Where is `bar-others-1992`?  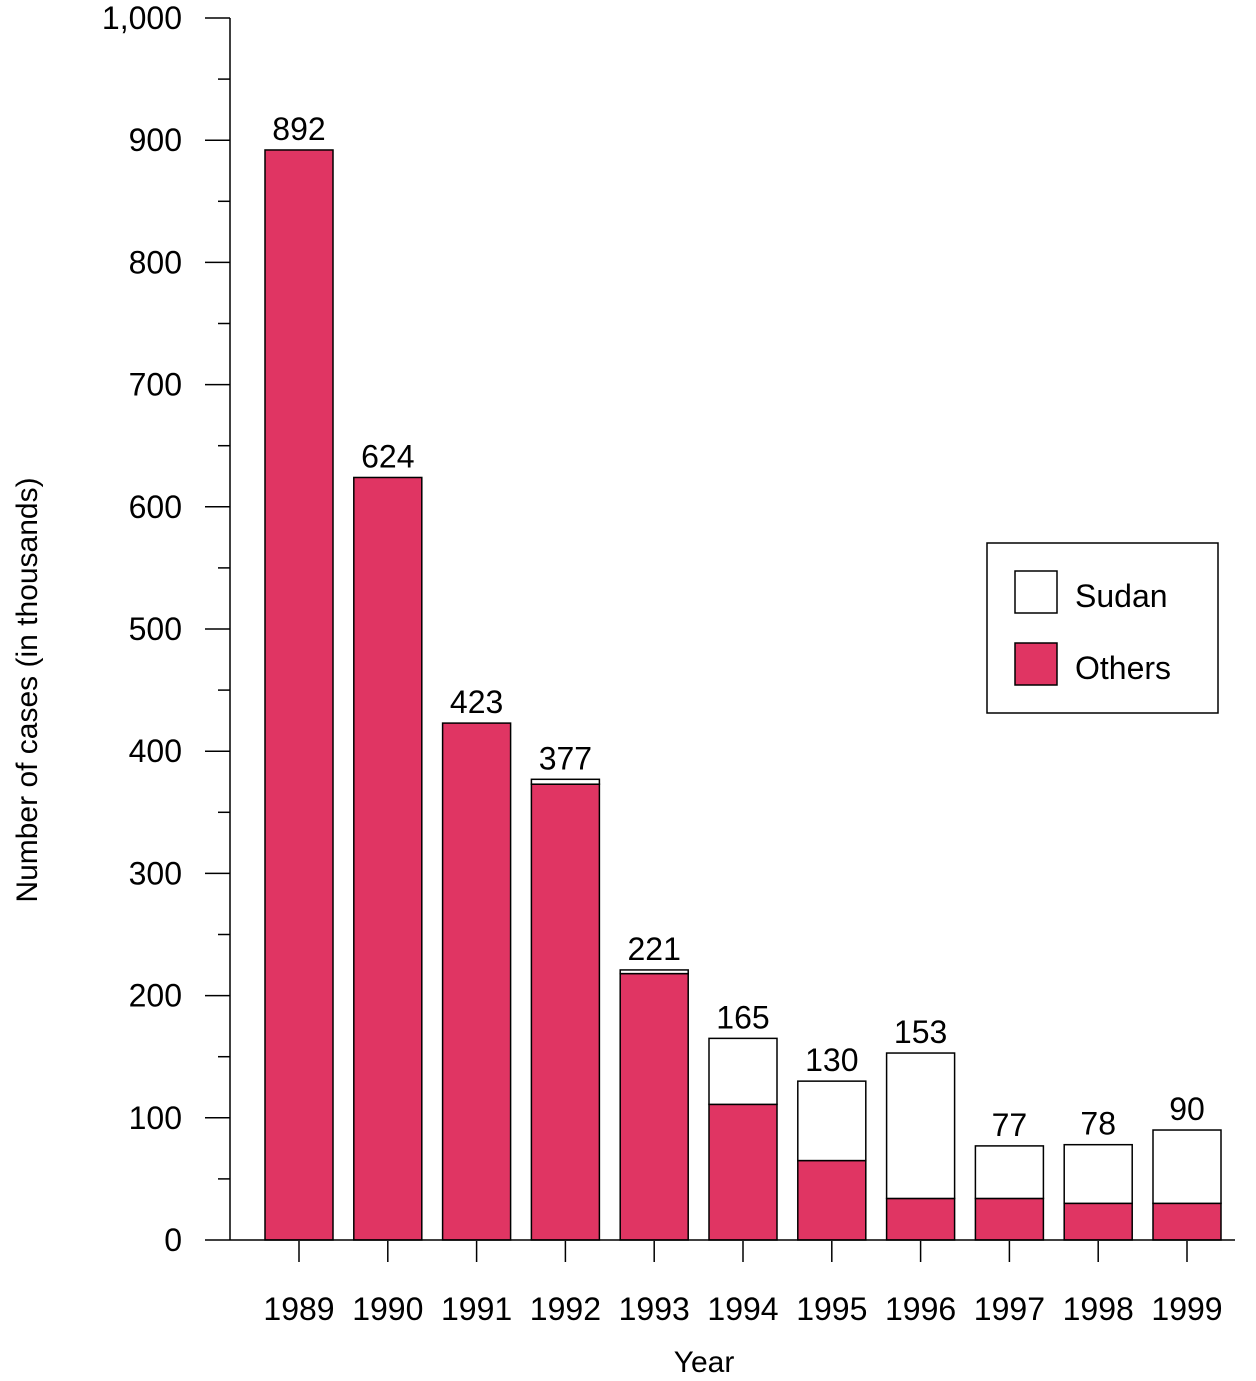
bar-others-1992 is located at coordinates (565, 1012).